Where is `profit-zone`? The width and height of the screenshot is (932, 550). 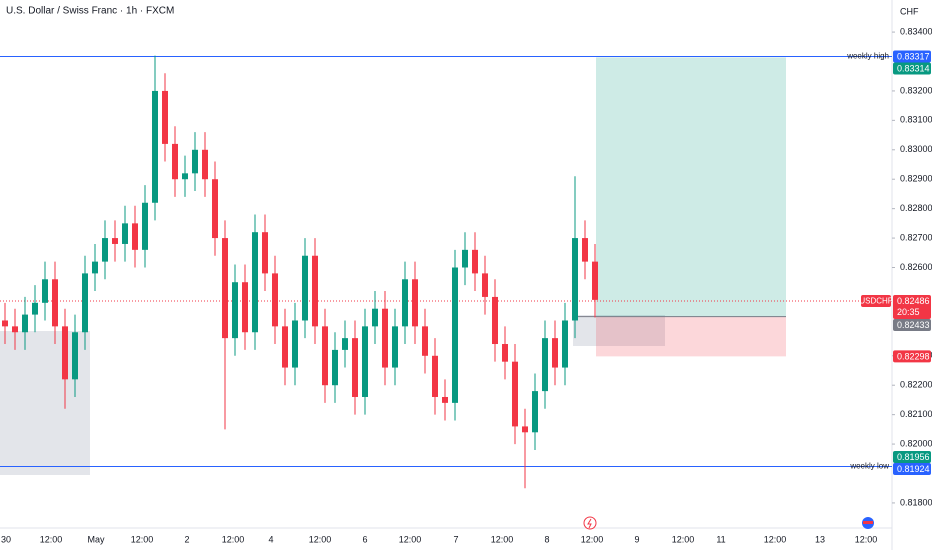 profit-zone is located at coordinates (691, 187).